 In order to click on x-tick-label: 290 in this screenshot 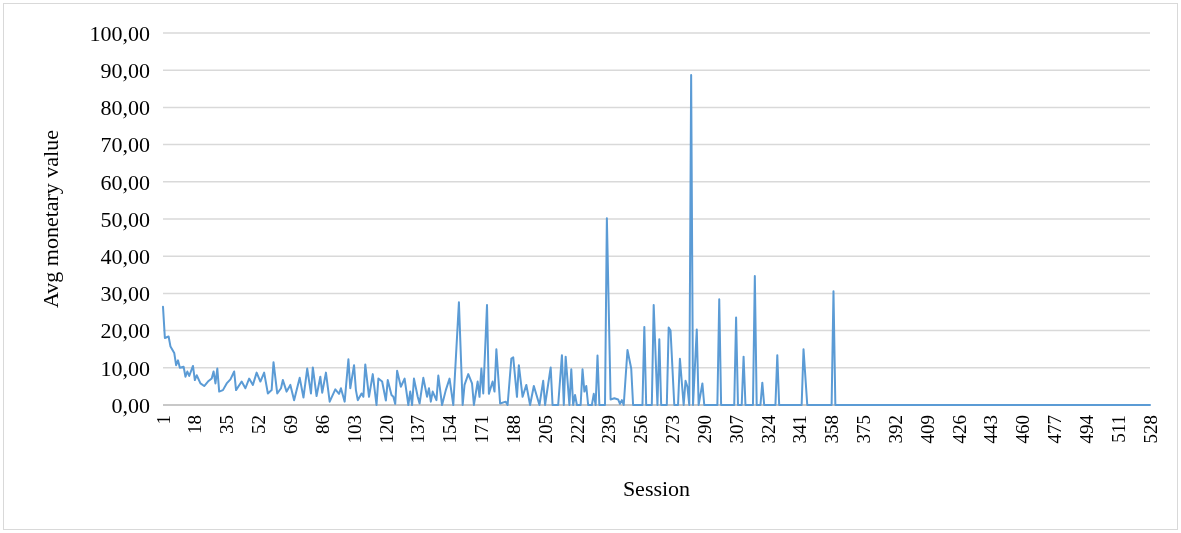, I will do `click(704, 429)`.